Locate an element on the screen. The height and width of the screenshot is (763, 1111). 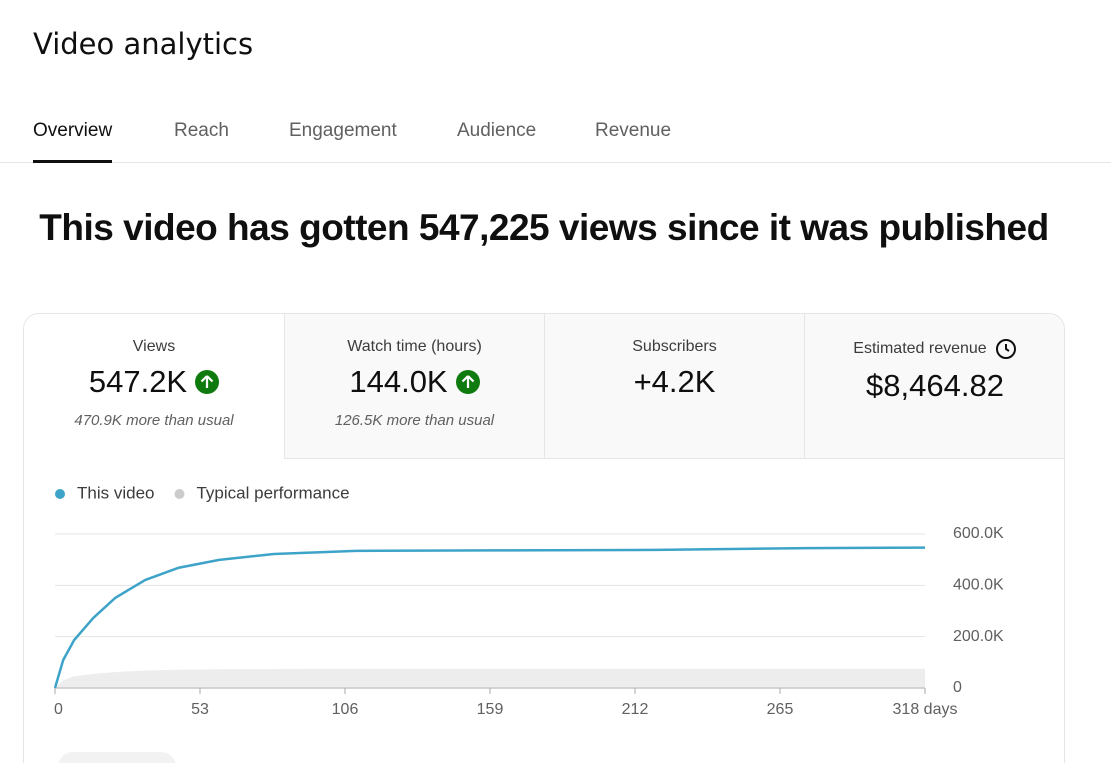
button is located at coordinates (117, 757).